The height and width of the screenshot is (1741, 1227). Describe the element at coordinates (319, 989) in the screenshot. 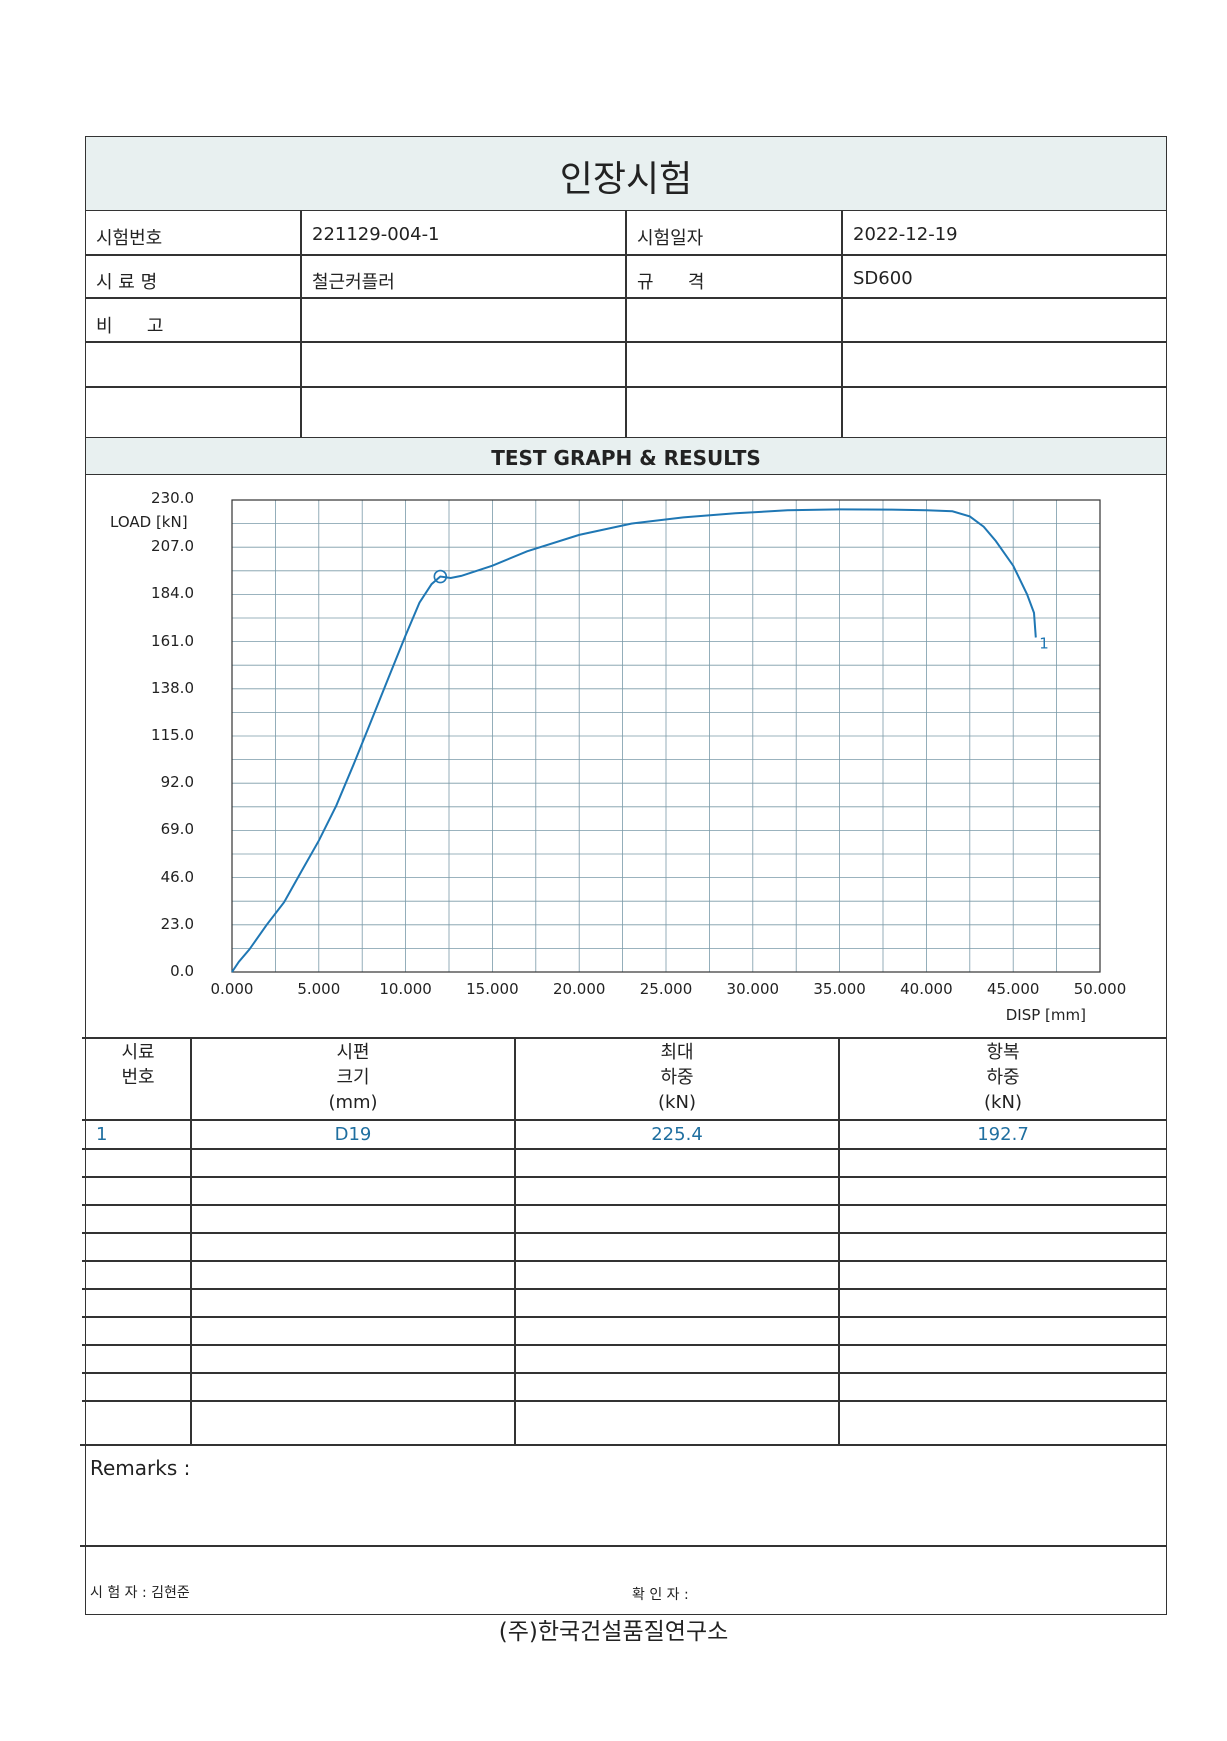

I see `x-tick-label: 5.000` at that location.